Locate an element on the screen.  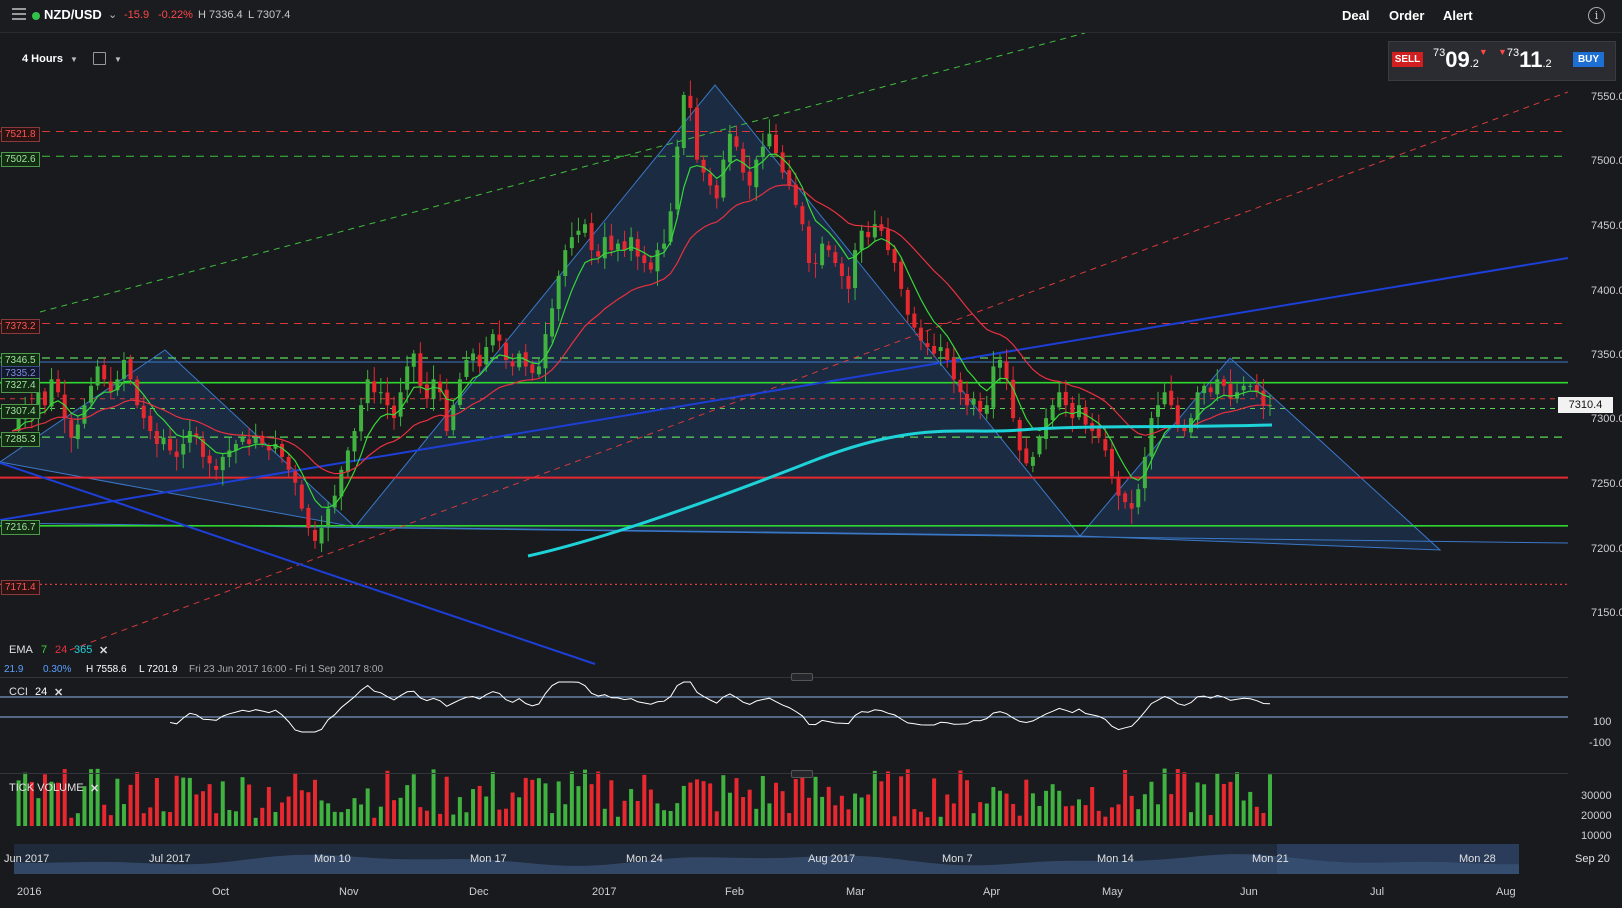
buy-button: BUY is located at coordinates (1588, 59).